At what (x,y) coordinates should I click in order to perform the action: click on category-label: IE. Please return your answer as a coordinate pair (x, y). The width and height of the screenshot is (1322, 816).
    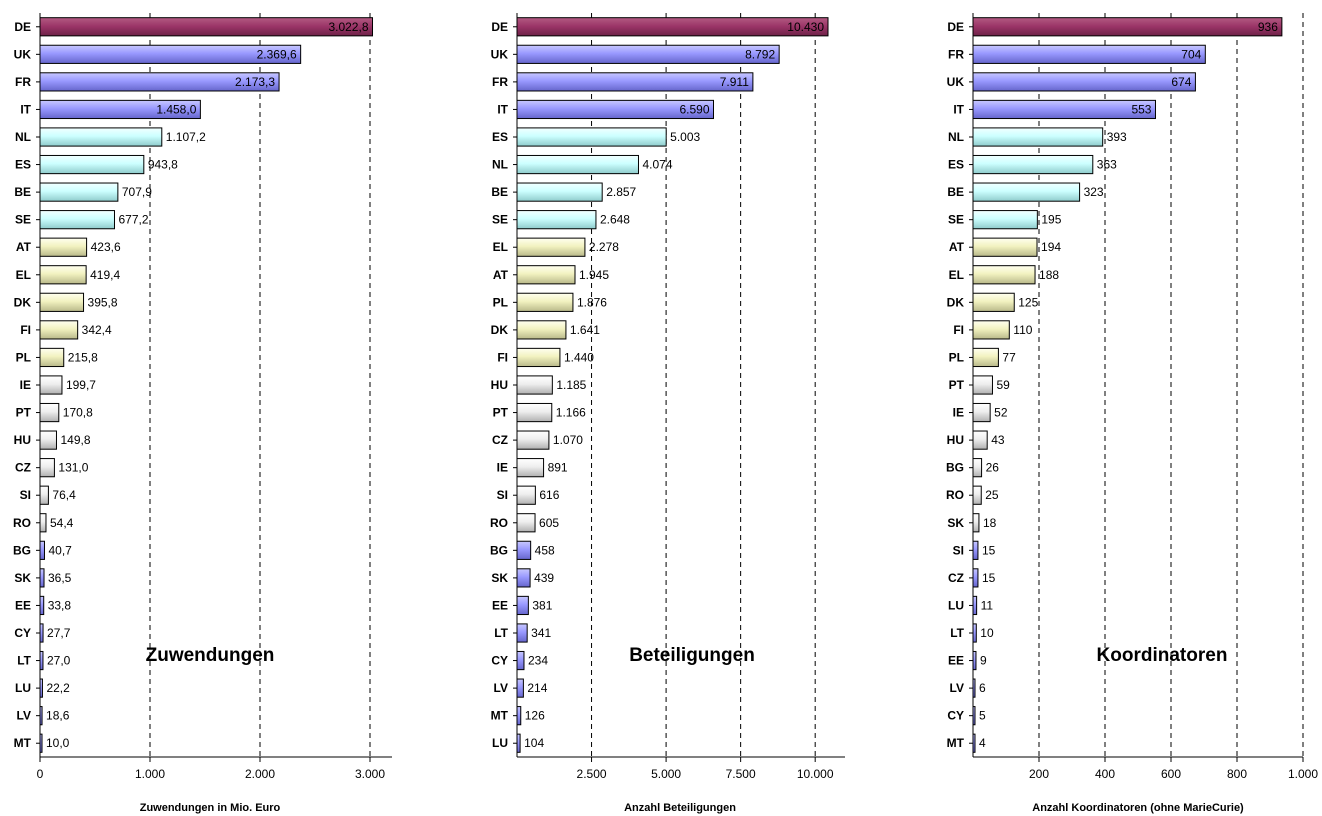
    Looking at the image, I should click on (958, 413).